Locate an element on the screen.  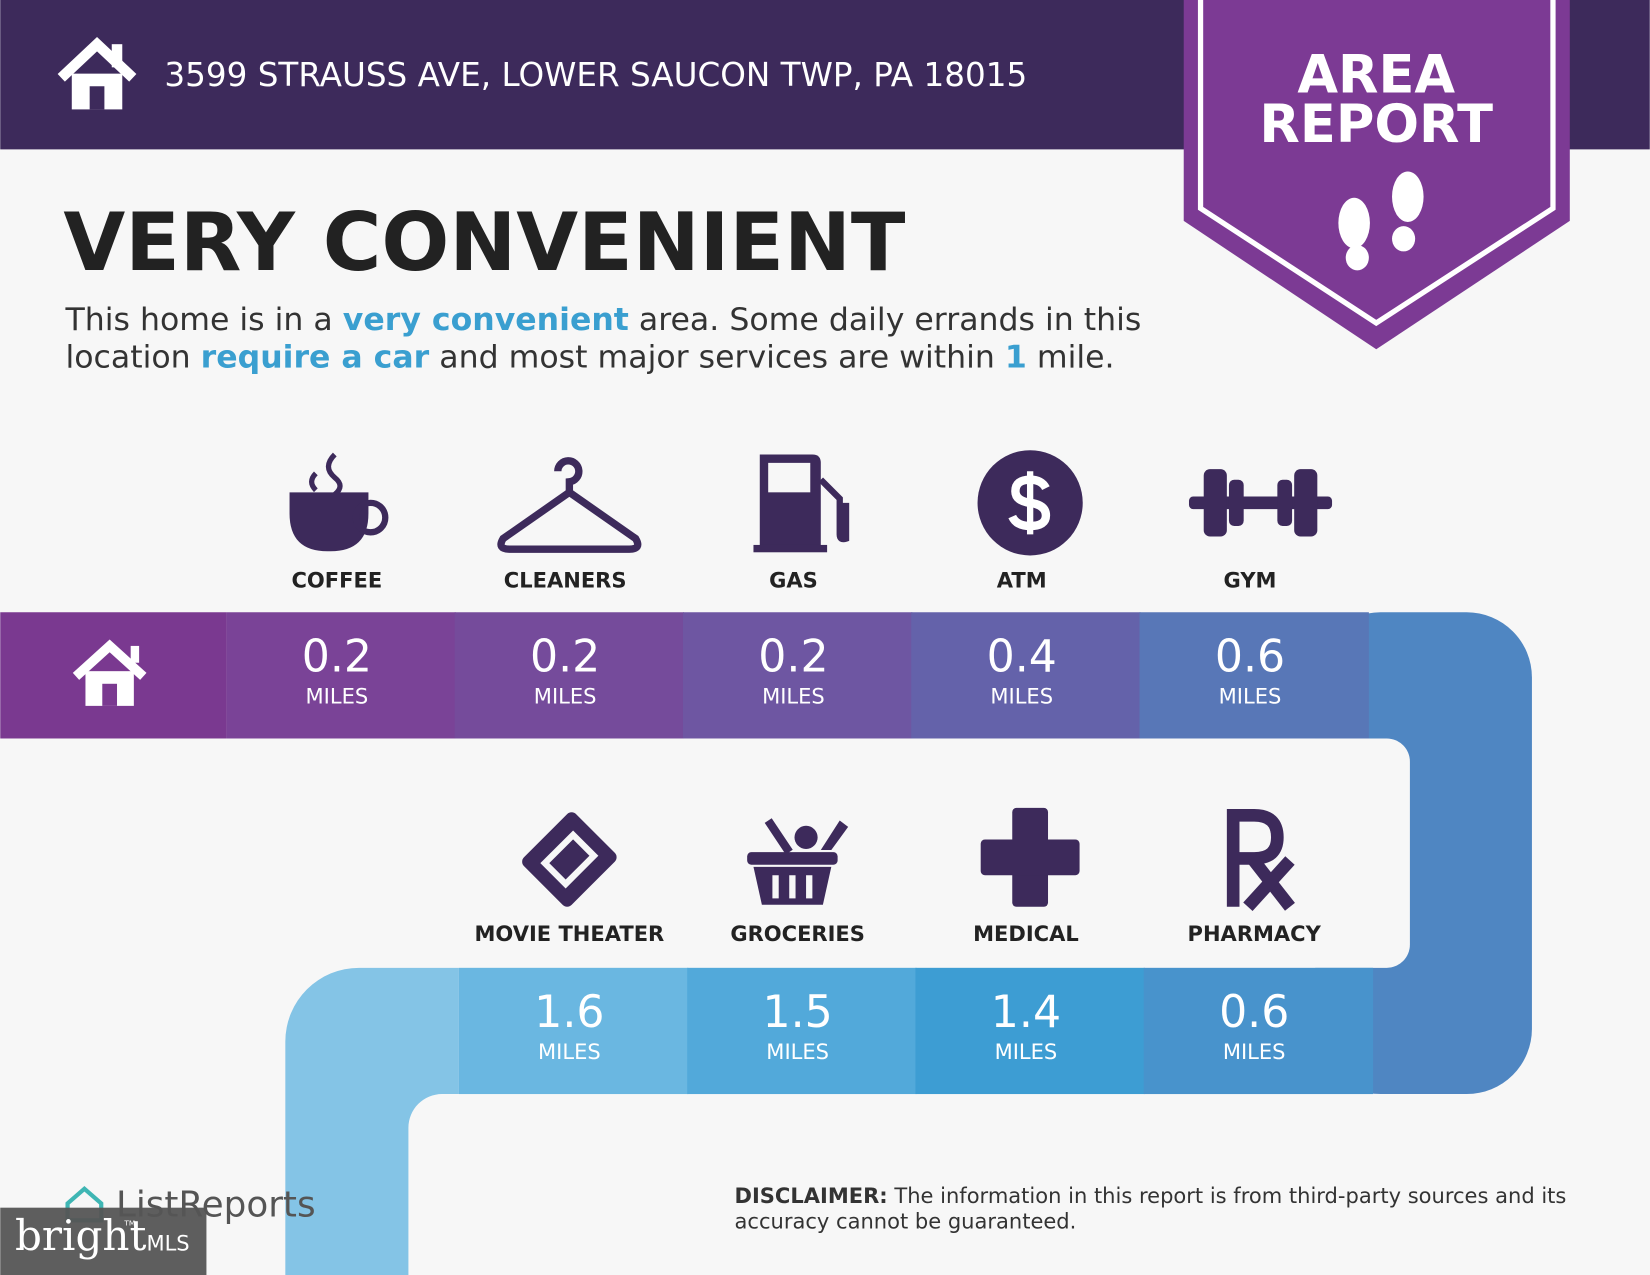
watermark-suffix: MLS is located at coordinates (167, 1242).